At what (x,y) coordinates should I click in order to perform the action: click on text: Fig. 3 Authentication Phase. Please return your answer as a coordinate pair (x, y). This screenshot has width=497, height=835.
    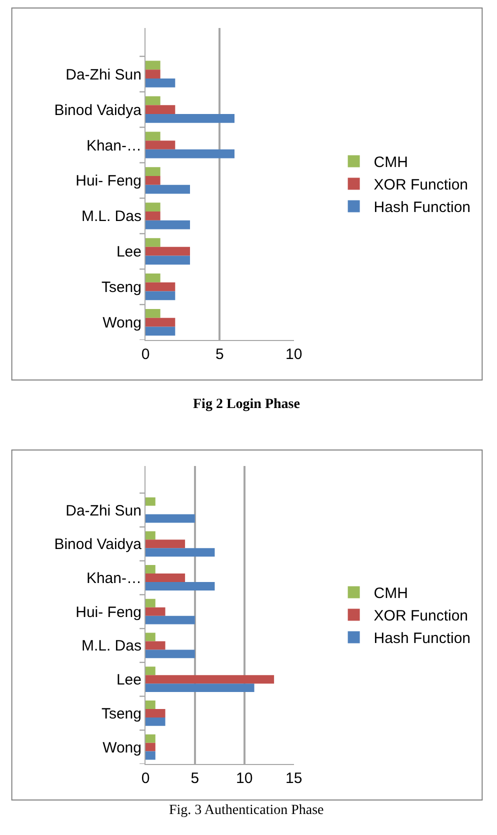
    Looking at the image, I should click on (246, 810).